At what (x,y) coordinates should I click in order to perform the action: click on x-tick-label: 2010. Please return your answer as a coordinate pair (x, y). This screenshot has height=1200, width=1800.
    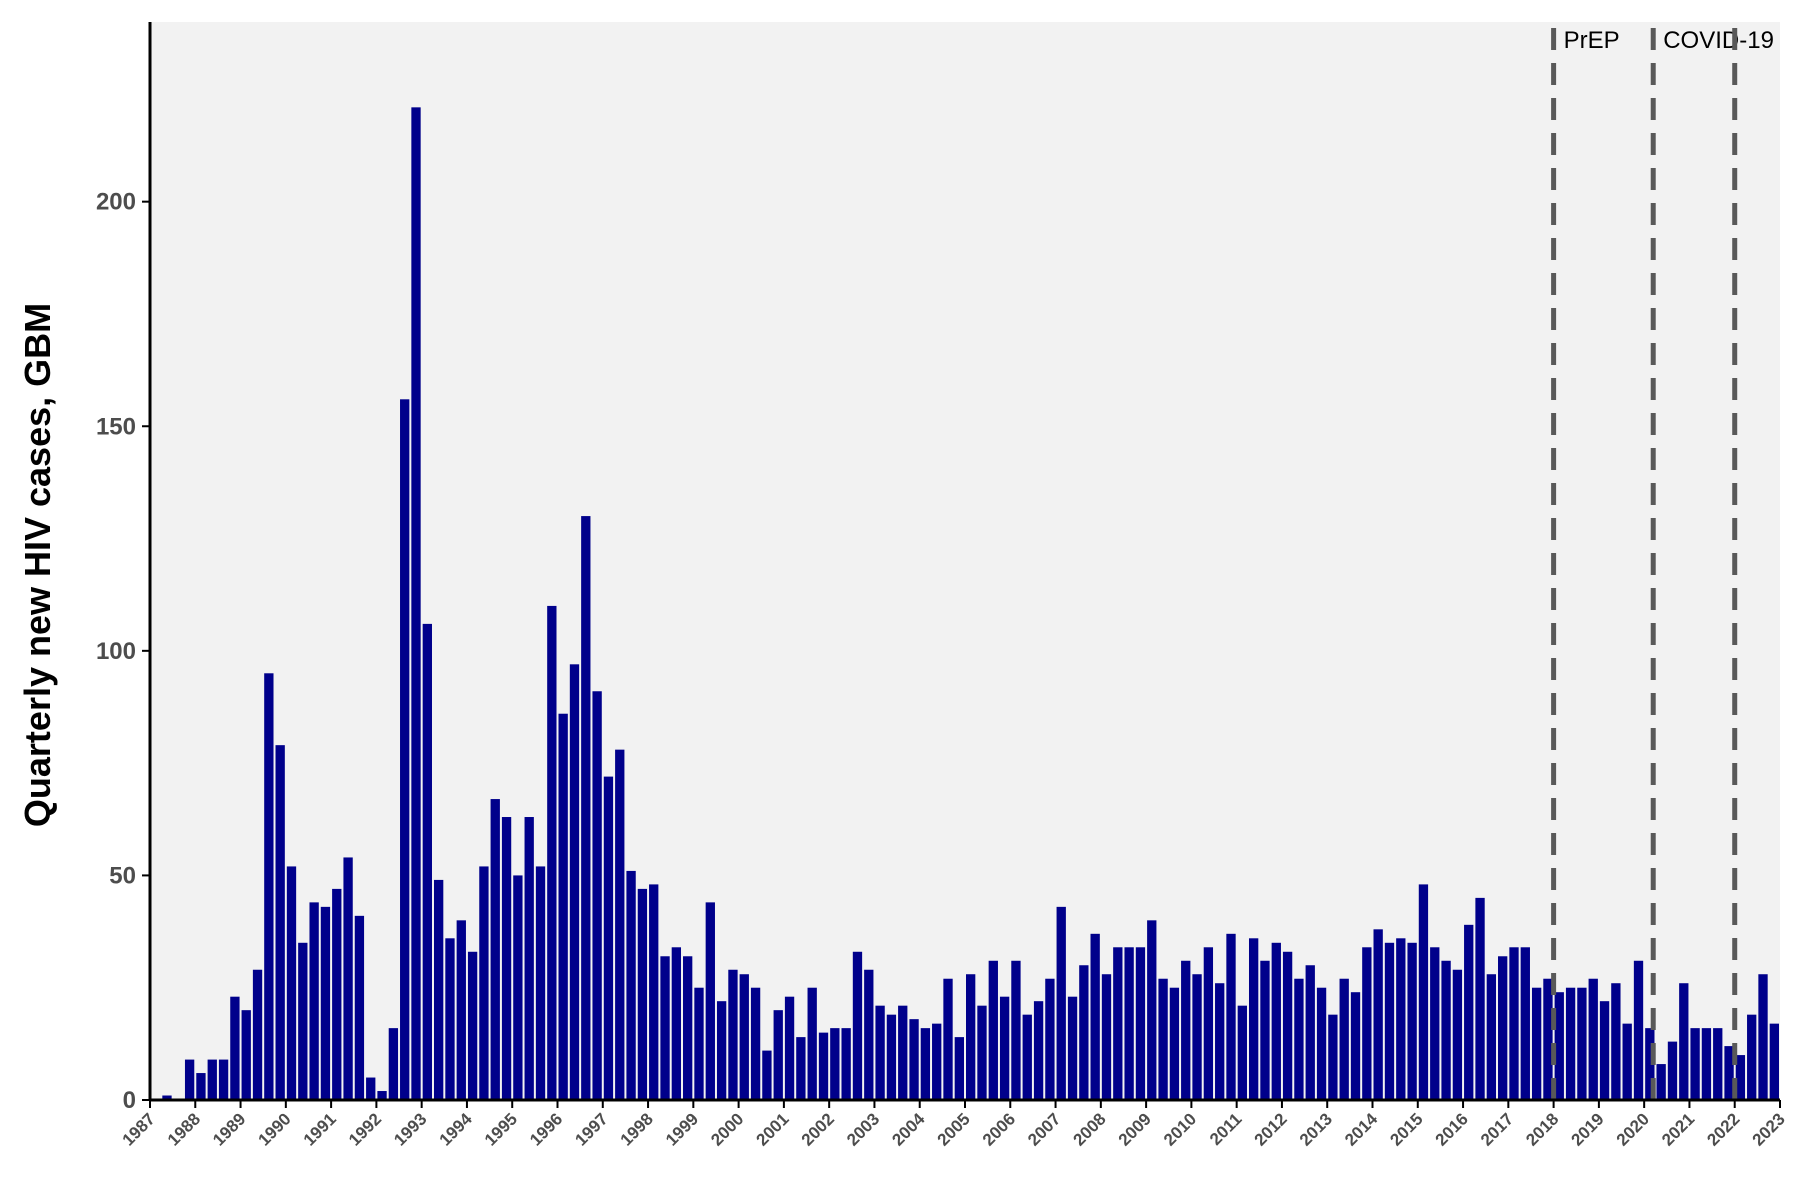
    Looking at the image, I should click on (1180, 1129).